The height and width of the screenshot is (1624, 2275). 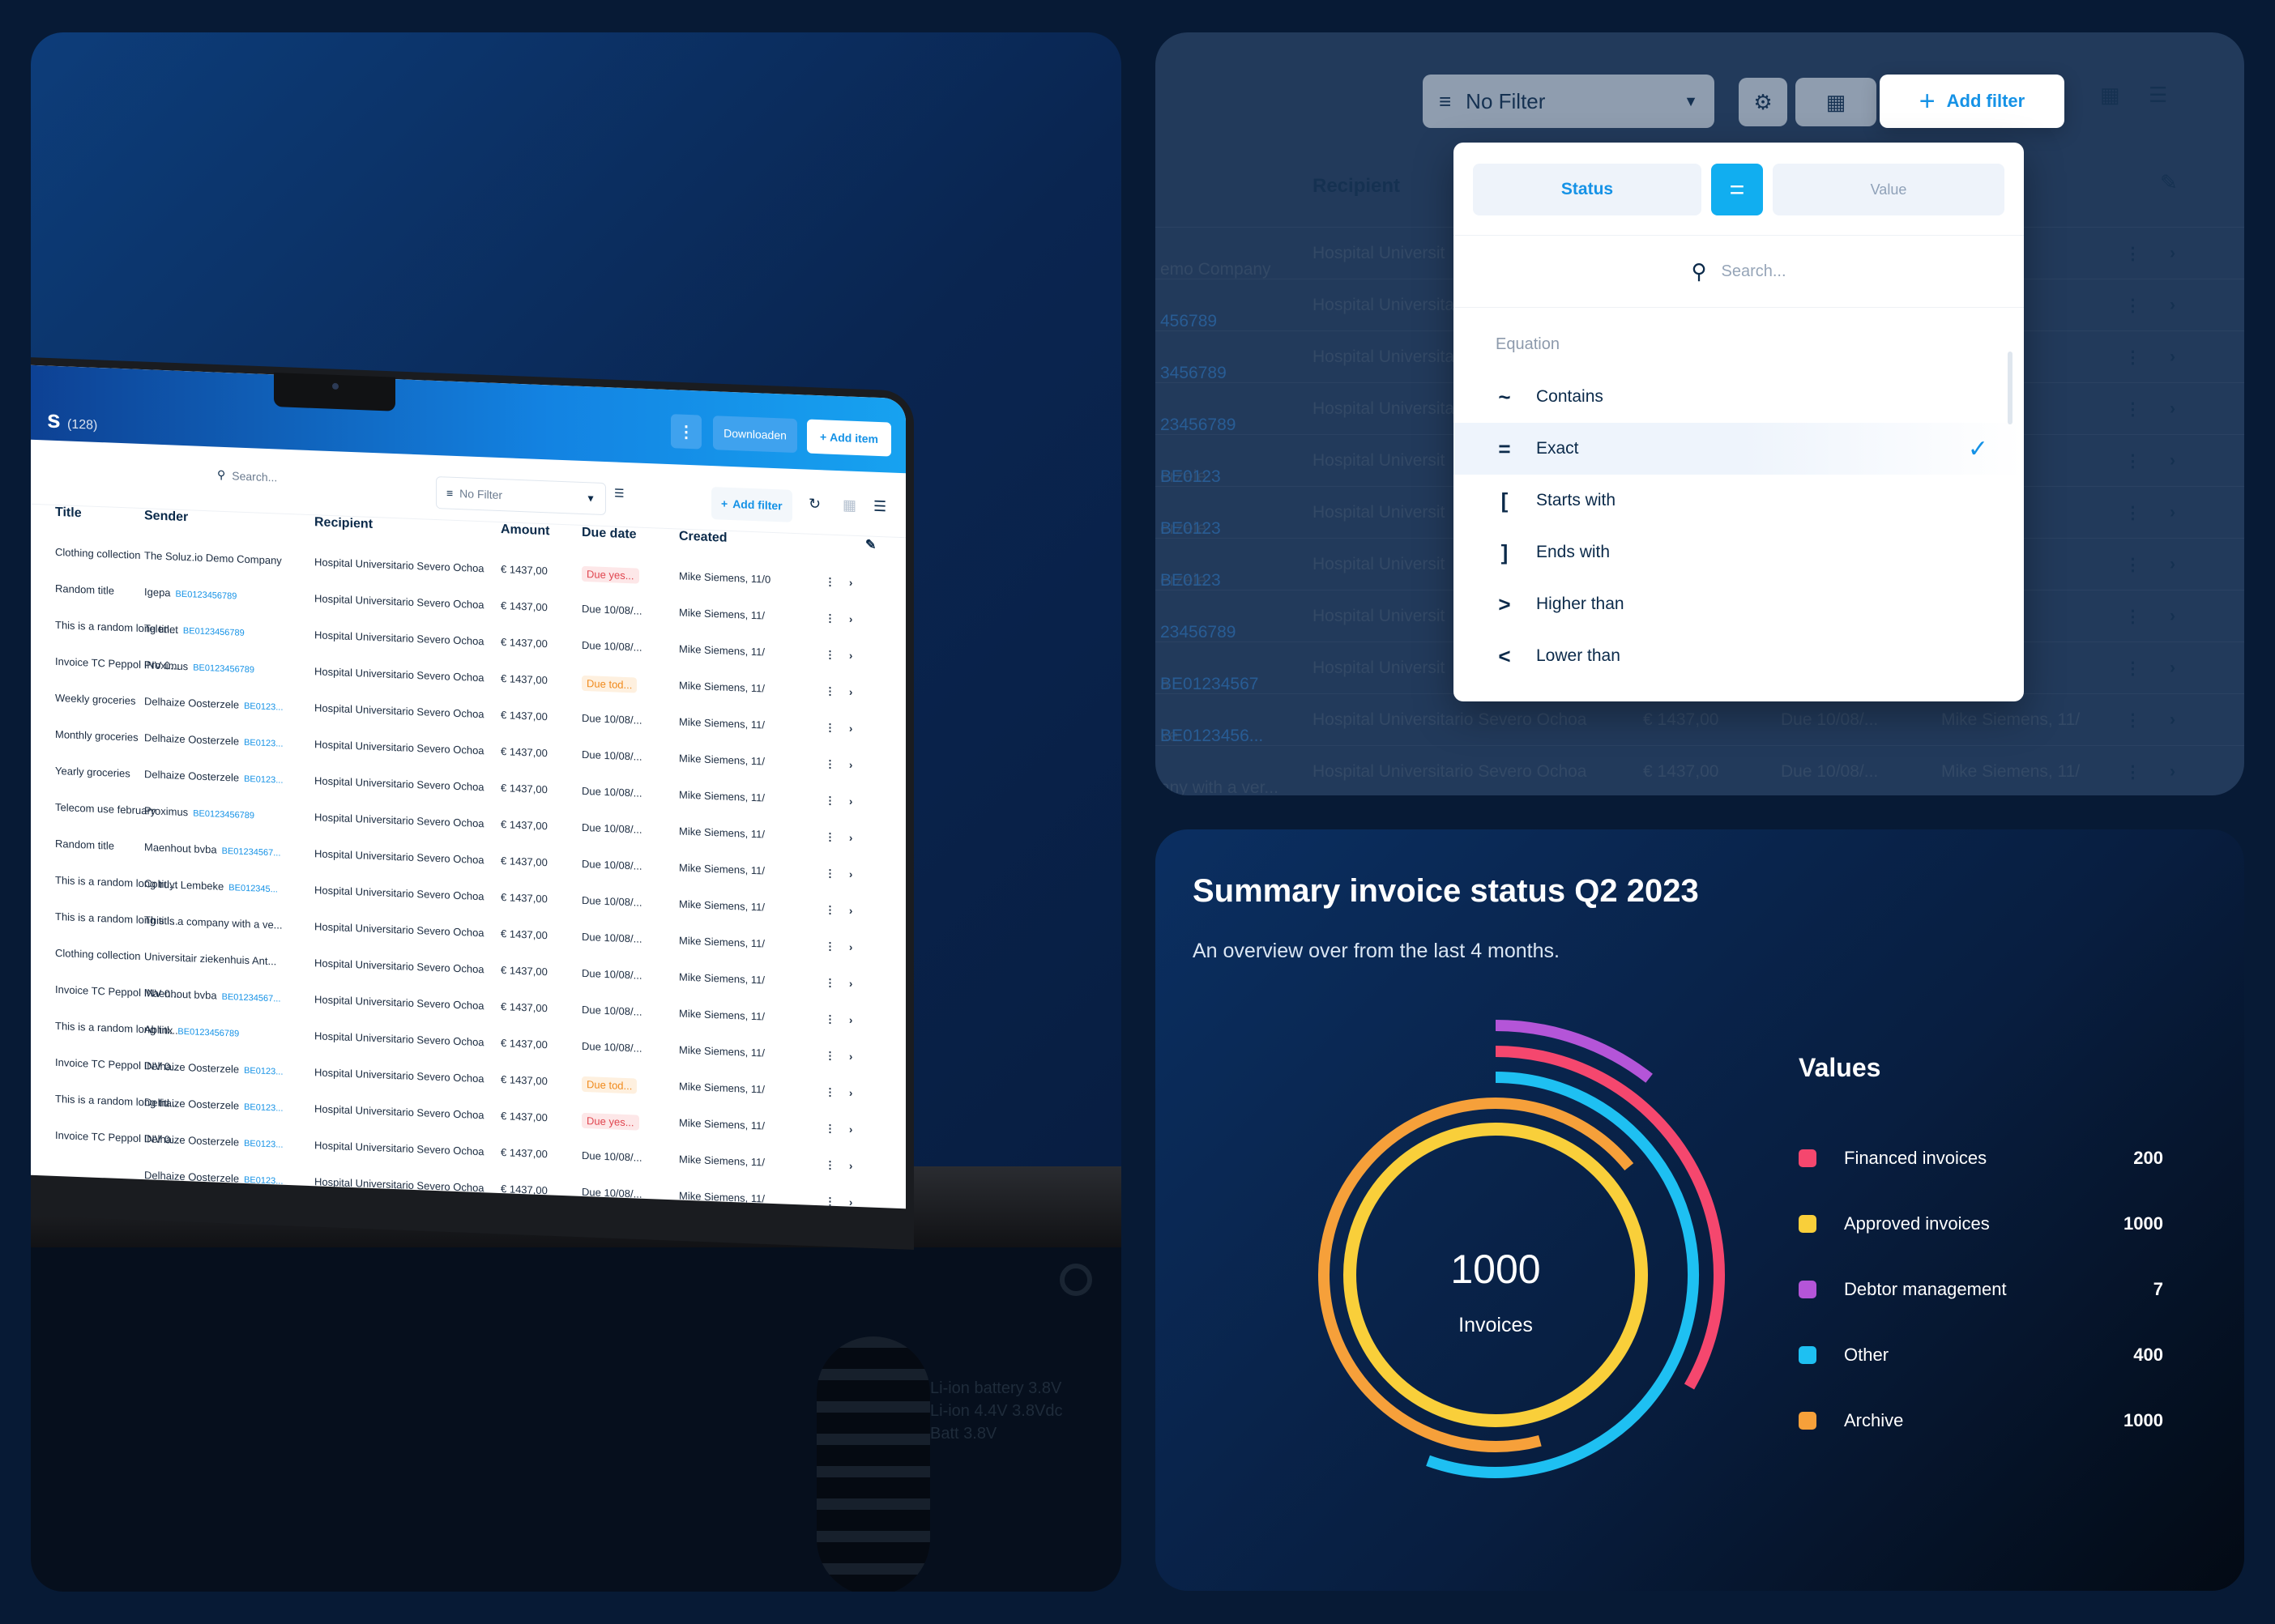 What do you see at coordinates (1738, 500) in the screenshot?
I see `operator-option-starts-with: [Starts with` at bounding box center [1738, 500].